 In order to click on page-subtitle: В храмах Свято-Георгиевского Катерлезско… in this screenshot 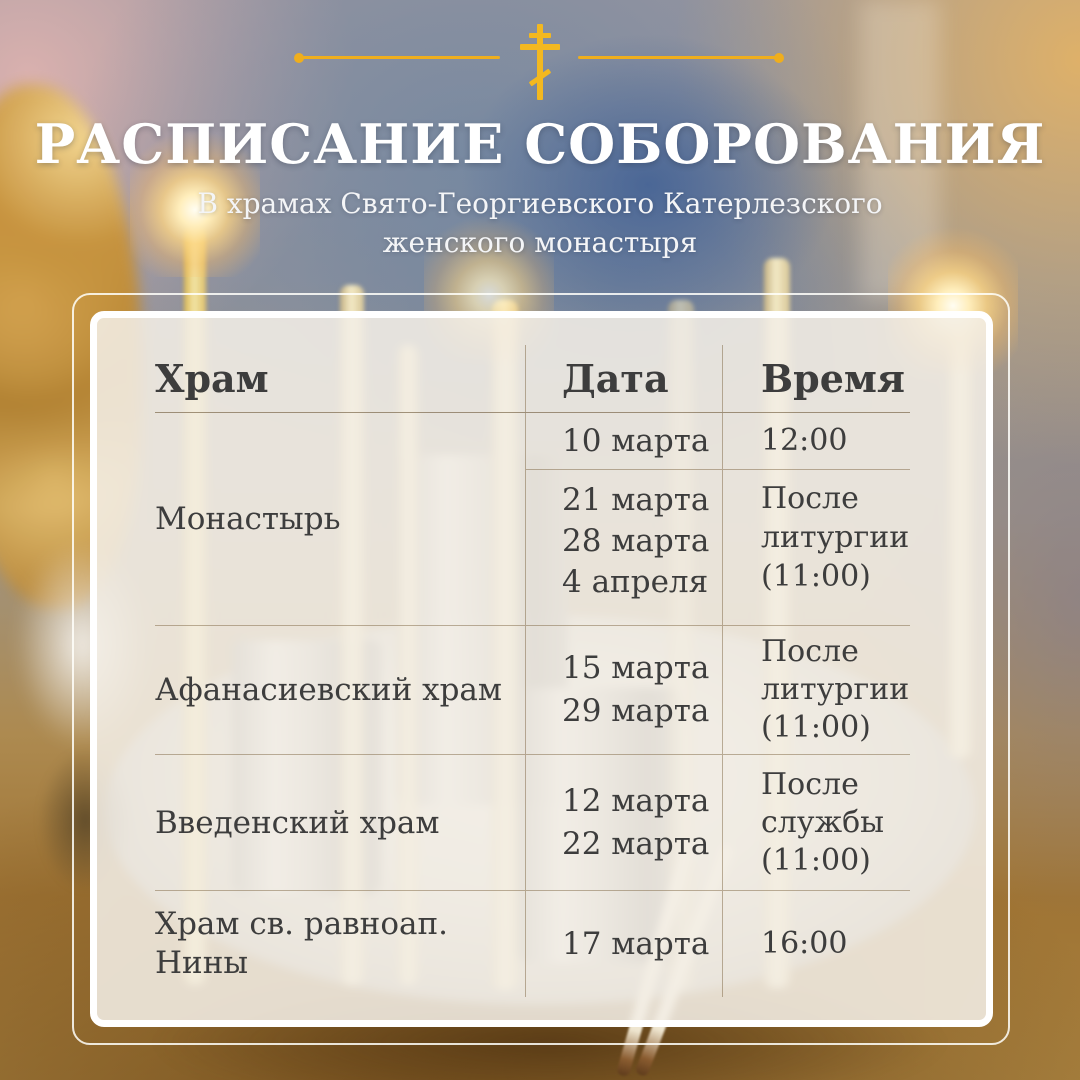, I will do `click(540, 223)`.